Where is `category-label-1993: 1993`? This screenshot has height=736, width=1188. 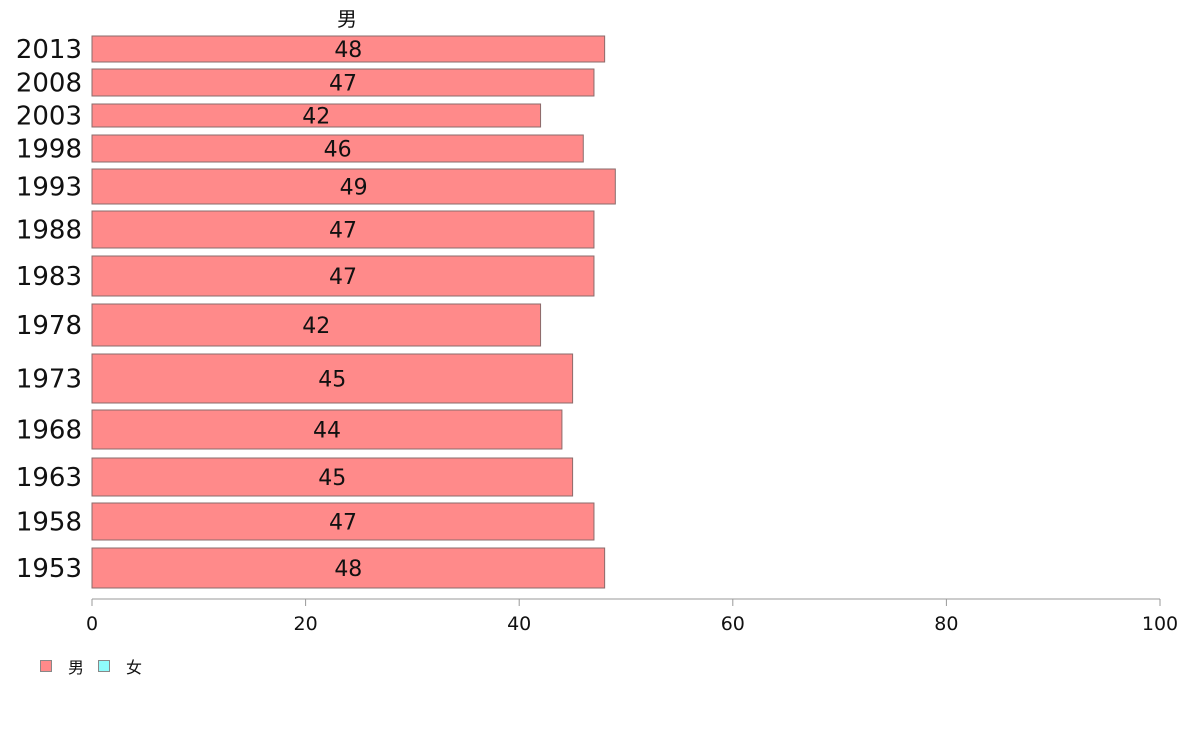
category-label-1993: 1993 is located at coordinates (49, 188).